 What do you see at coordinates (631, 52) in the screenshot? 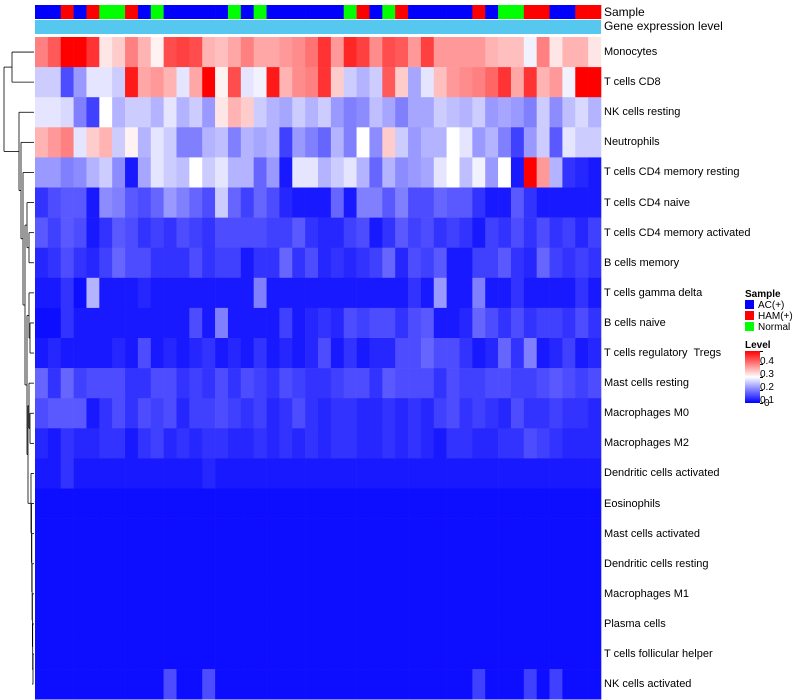
I see `row-label: Monocytes` at bounding box center [631, 52].